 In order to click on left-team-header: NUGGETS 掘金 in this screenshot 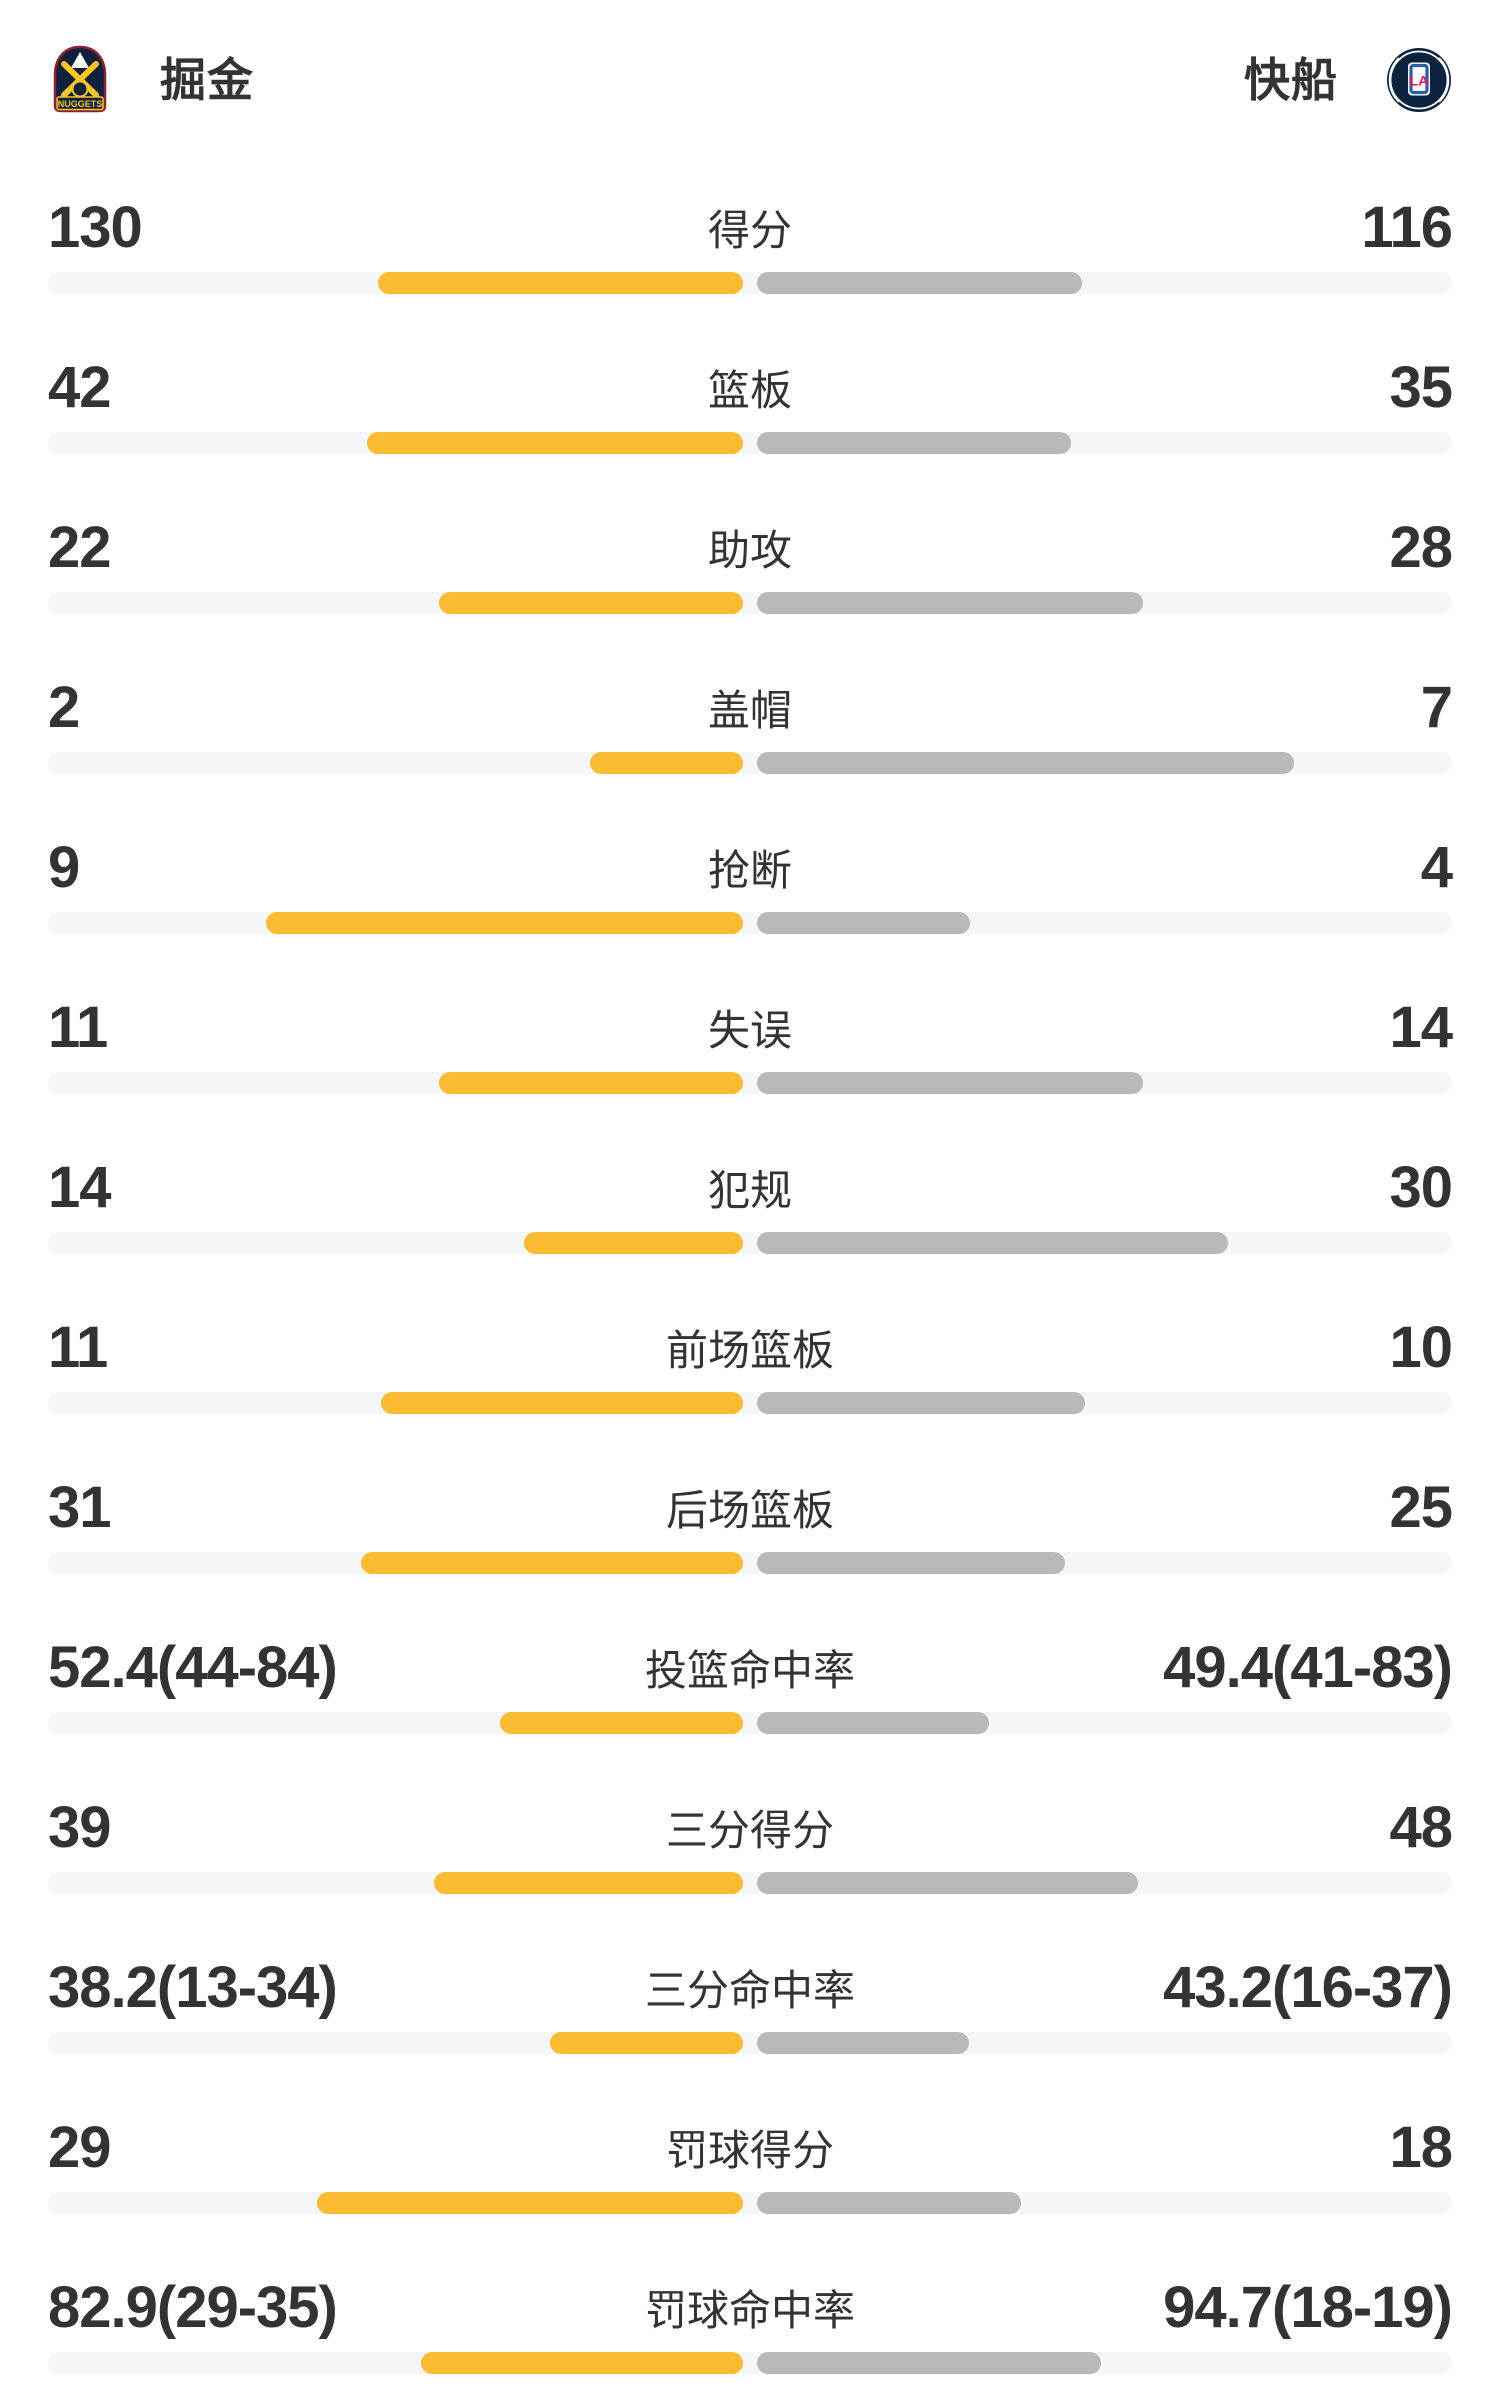, I will do `click(151, 80)`.